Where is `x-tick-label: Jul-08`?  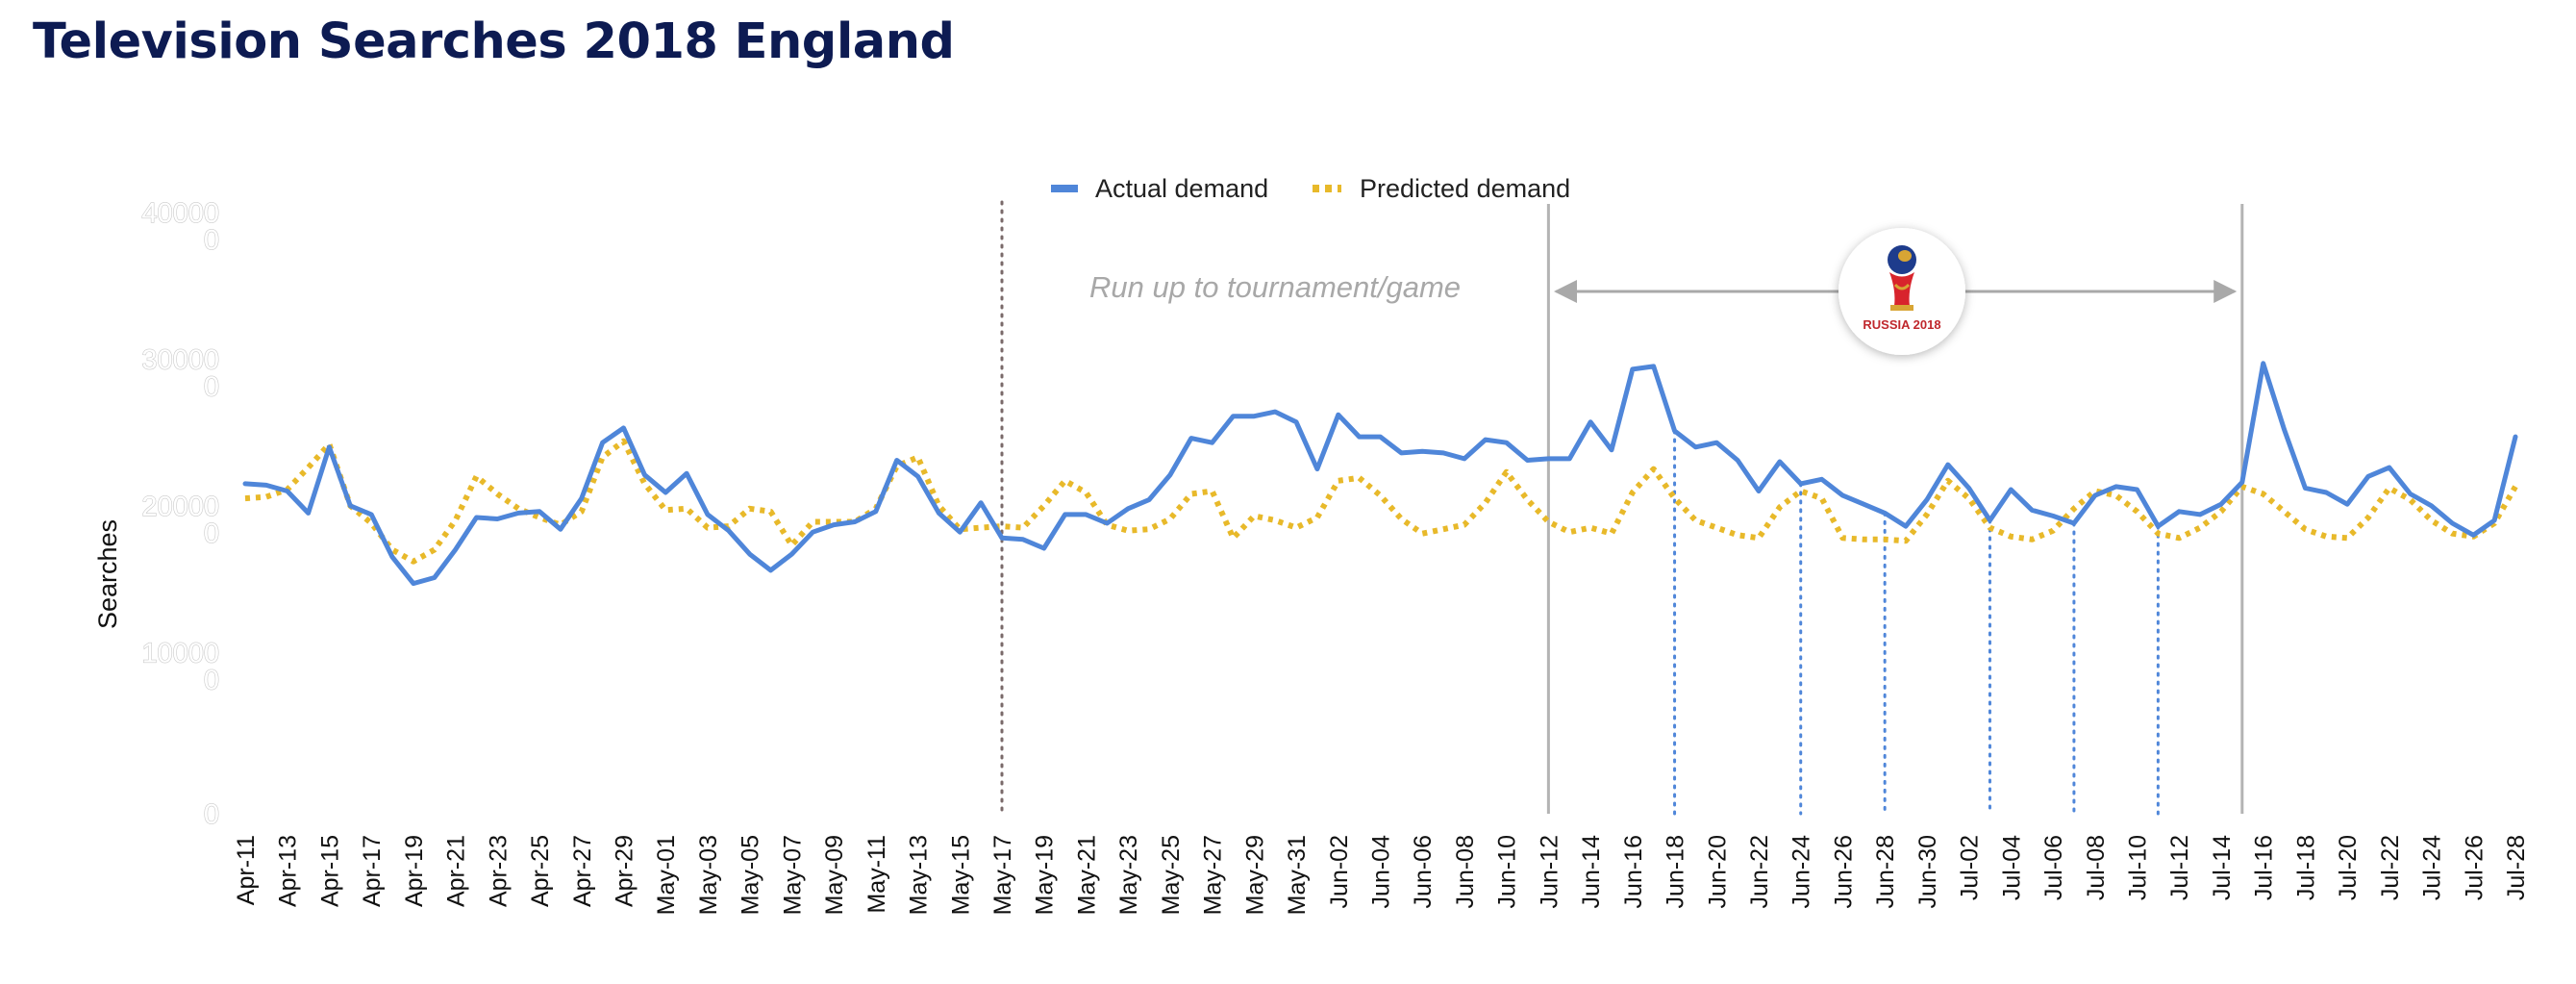
x-tick-label: Jul-08 is located at coordinates (2096, 867).